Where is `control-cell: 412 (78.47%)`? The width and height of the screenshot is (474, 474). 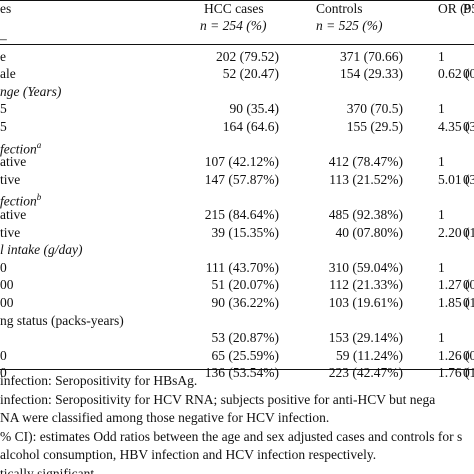 control-cell: 412 (78.47%) is located at coordinates (365, 162).